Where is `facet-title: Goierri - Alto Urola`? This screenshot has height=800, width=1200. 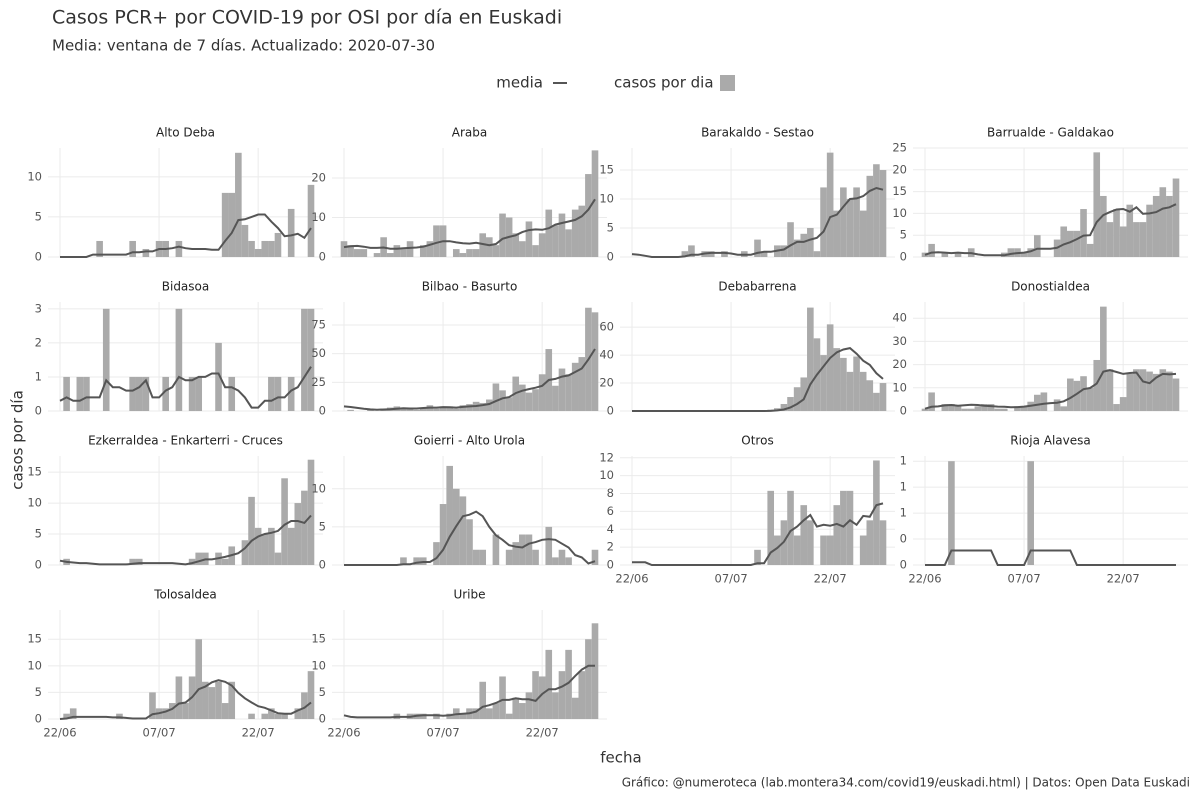 facet-title: Goierri - Alto Urola is located at coordinates (469, 441).